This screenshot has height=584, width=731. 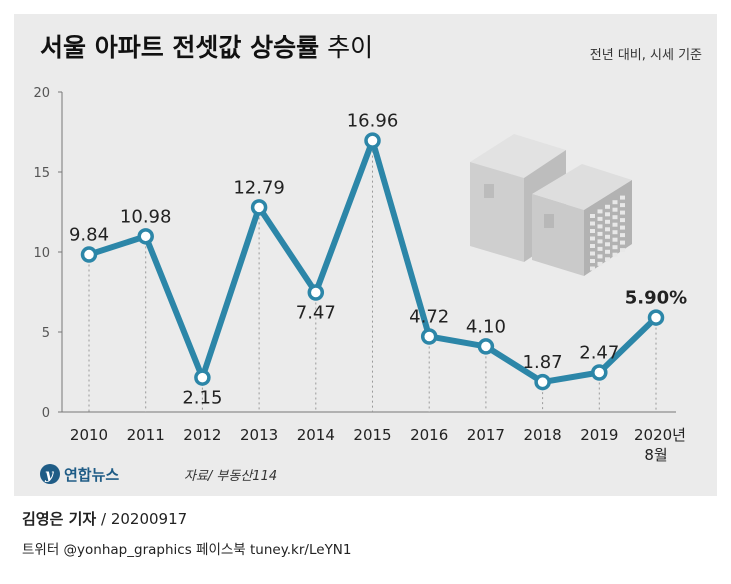 What do you see at coordinates (259, 435) in the screenshot?
I see `x-tick-label: 2013` at bounding box center [259, 435].